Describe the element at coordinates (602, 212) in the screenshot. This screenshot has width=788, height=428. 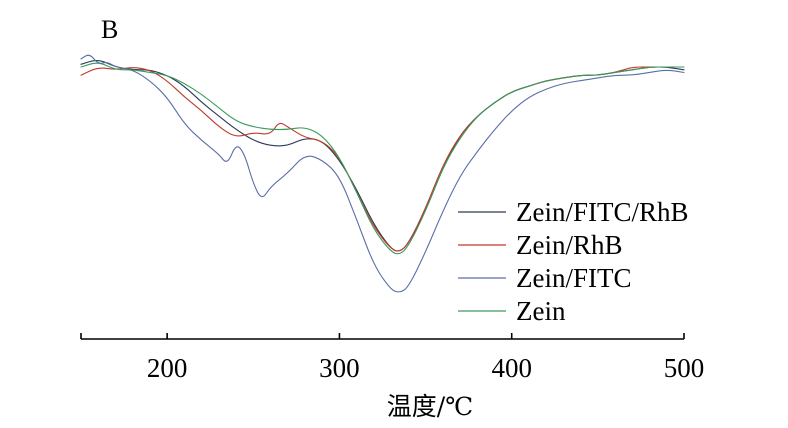
I see `legend-label-0: Zein/FITC/RhB` at that location.